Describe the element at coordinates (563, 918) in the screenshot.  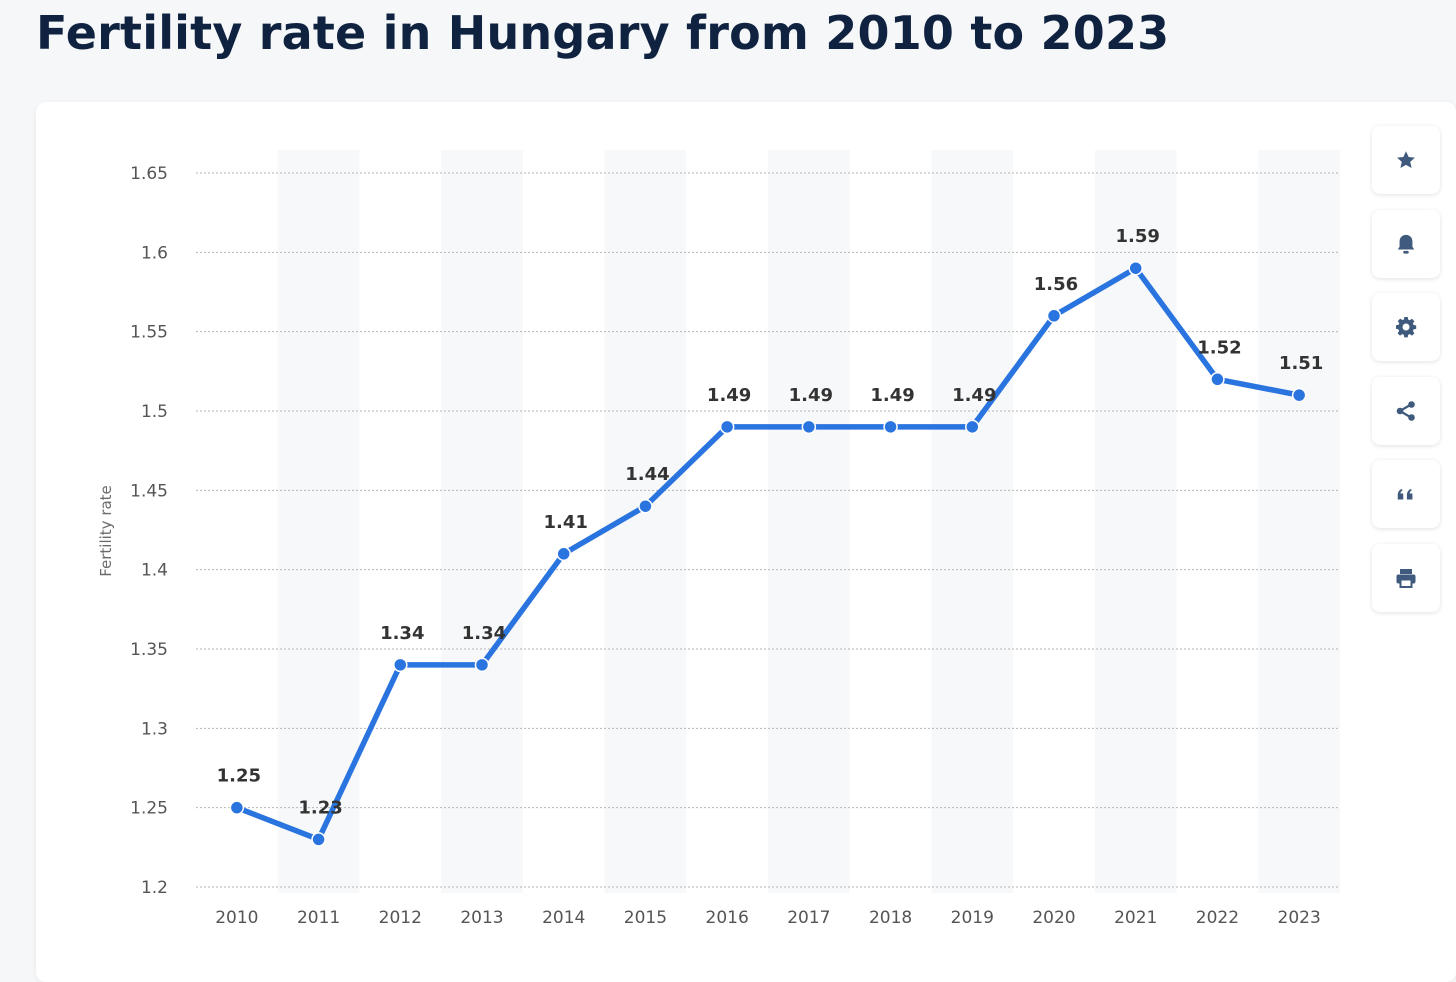
I see `x-tick-label: 2014` at that location.